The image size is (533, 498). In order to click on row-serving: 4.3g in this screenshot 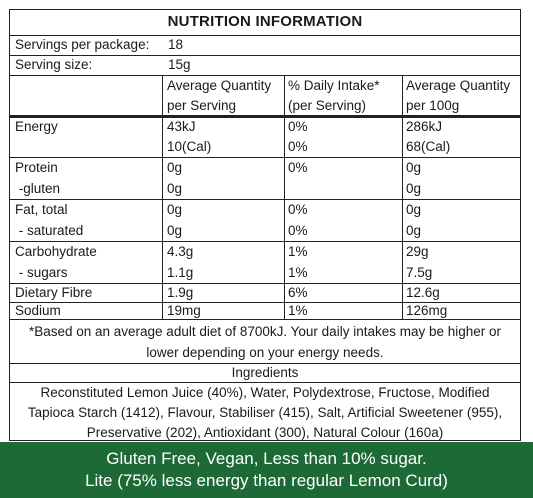, I will do `click(180, 251)`.